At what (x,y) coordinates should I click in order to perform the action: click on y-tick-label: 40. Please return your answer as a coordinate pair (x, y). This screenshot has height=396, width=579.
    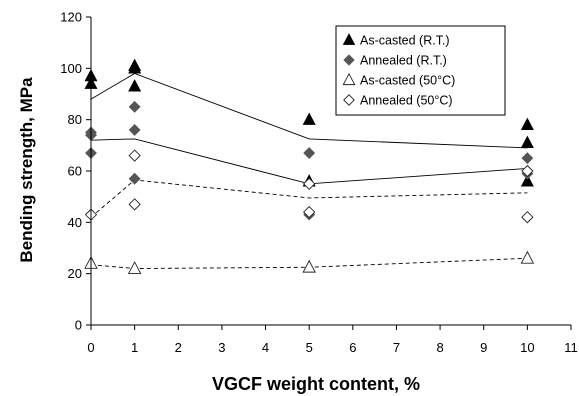
    Looking at the image, I should click on (75, 222).